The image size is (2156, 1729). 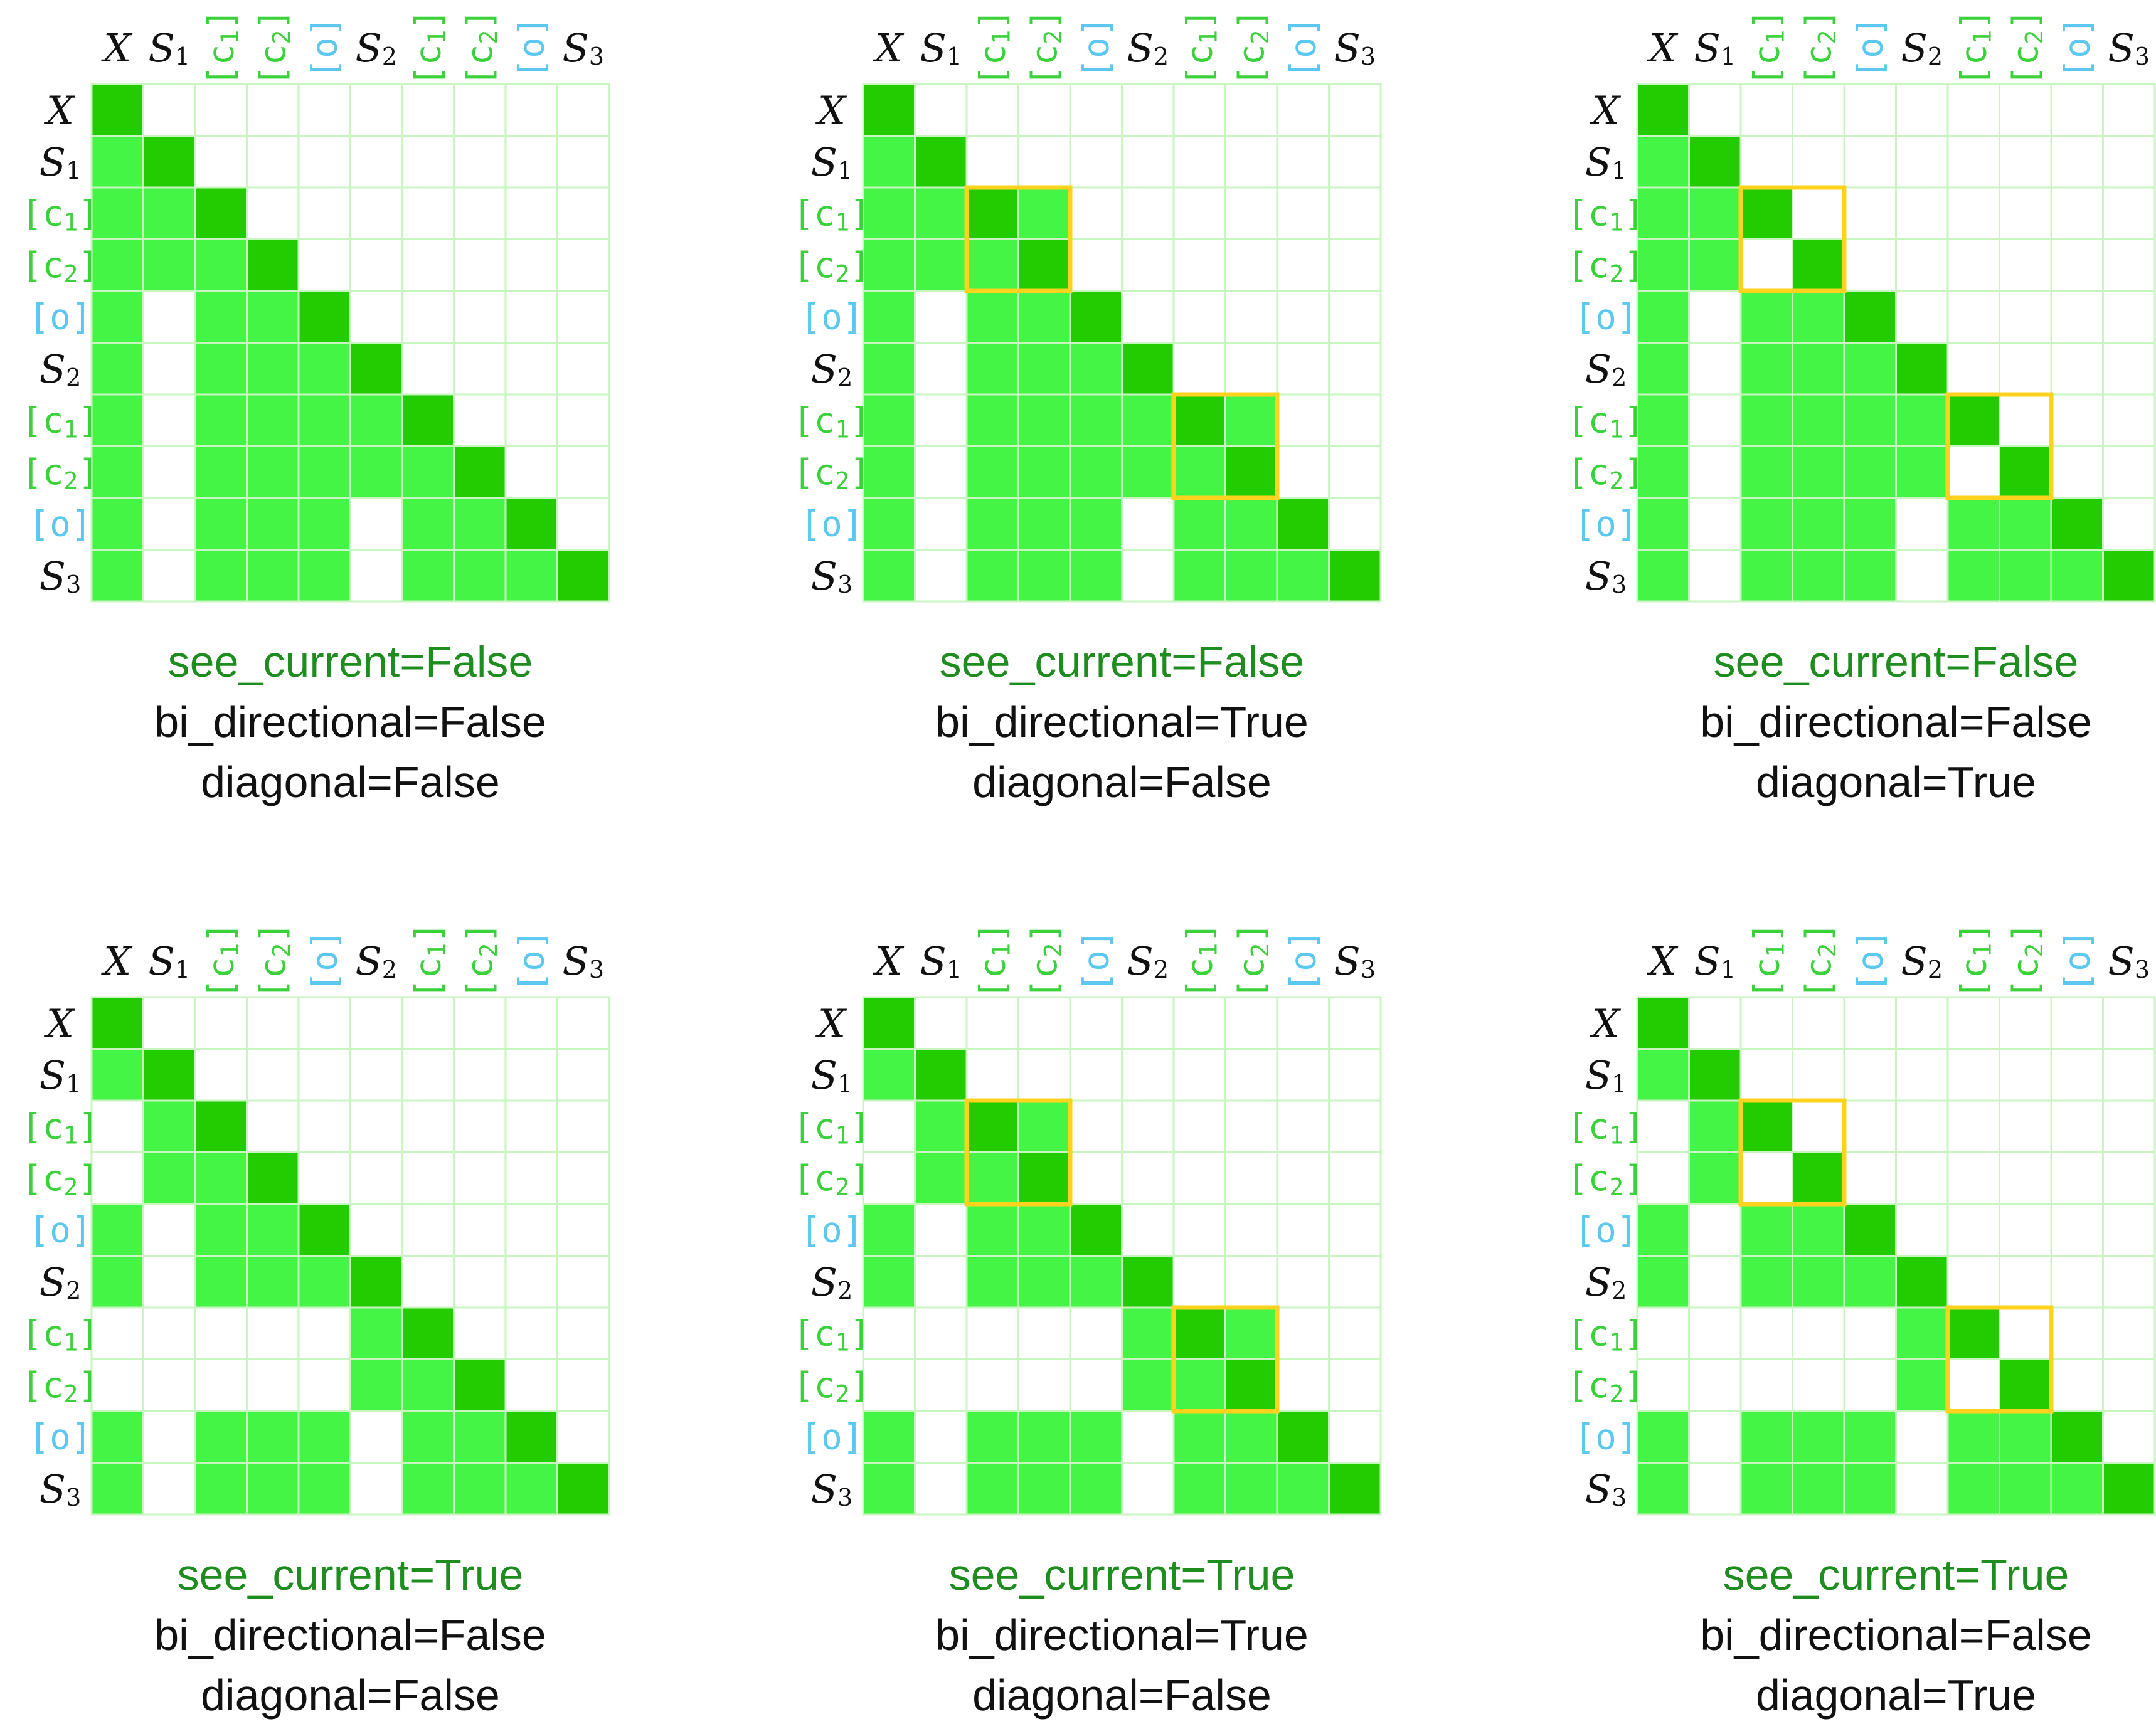 What do you see at coordinates (1355, 48) in the screenshot?
I see `column-label-9: S3` at bounding box center [1355, 48].